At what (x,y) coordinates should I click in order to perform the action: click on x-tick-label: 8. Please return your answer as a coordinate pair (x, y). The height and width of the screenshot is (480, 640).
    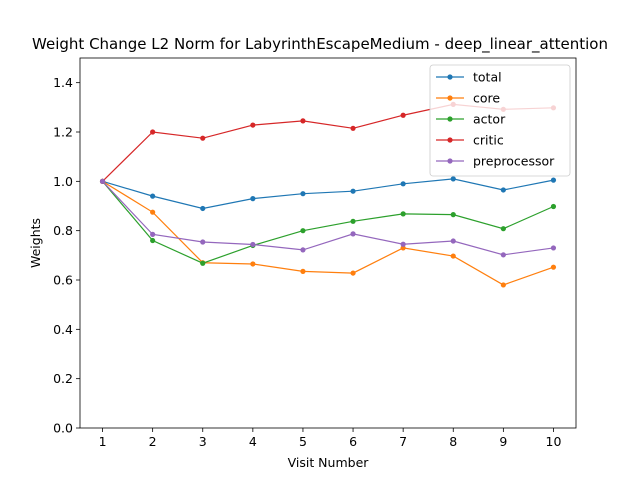
    Looking at the image, I should click on (453, 441).